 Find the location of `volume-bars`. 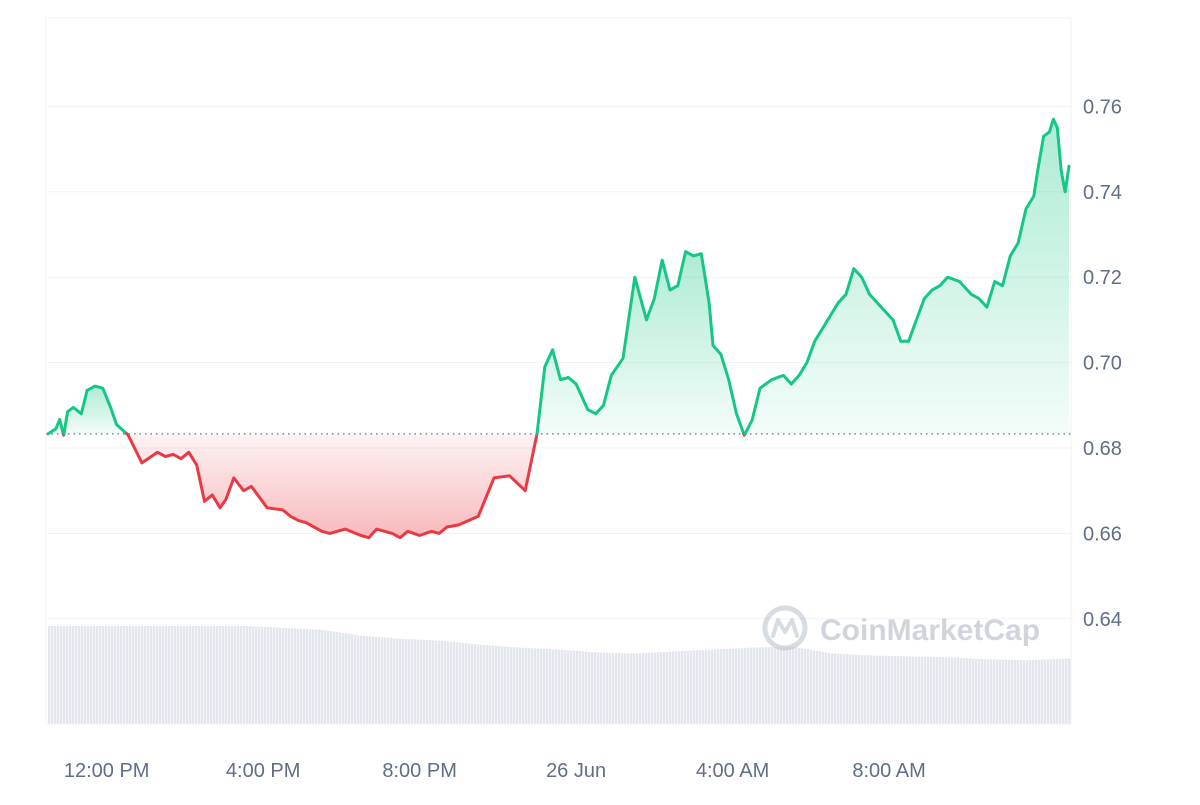

volume-bars is located at coordinates (559, 675).